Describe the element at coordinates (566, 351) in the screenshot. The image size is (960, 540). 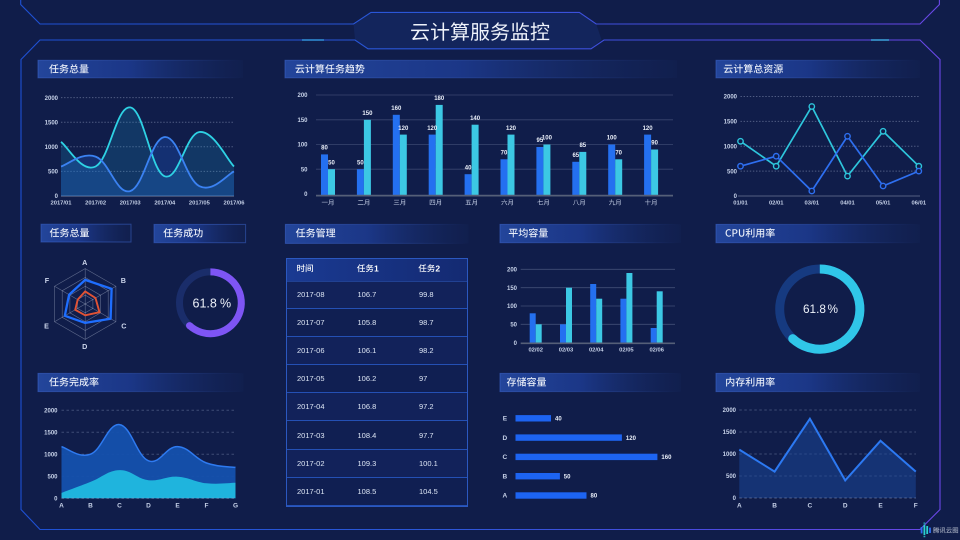
I see `svg-text: 02/03` at that location.